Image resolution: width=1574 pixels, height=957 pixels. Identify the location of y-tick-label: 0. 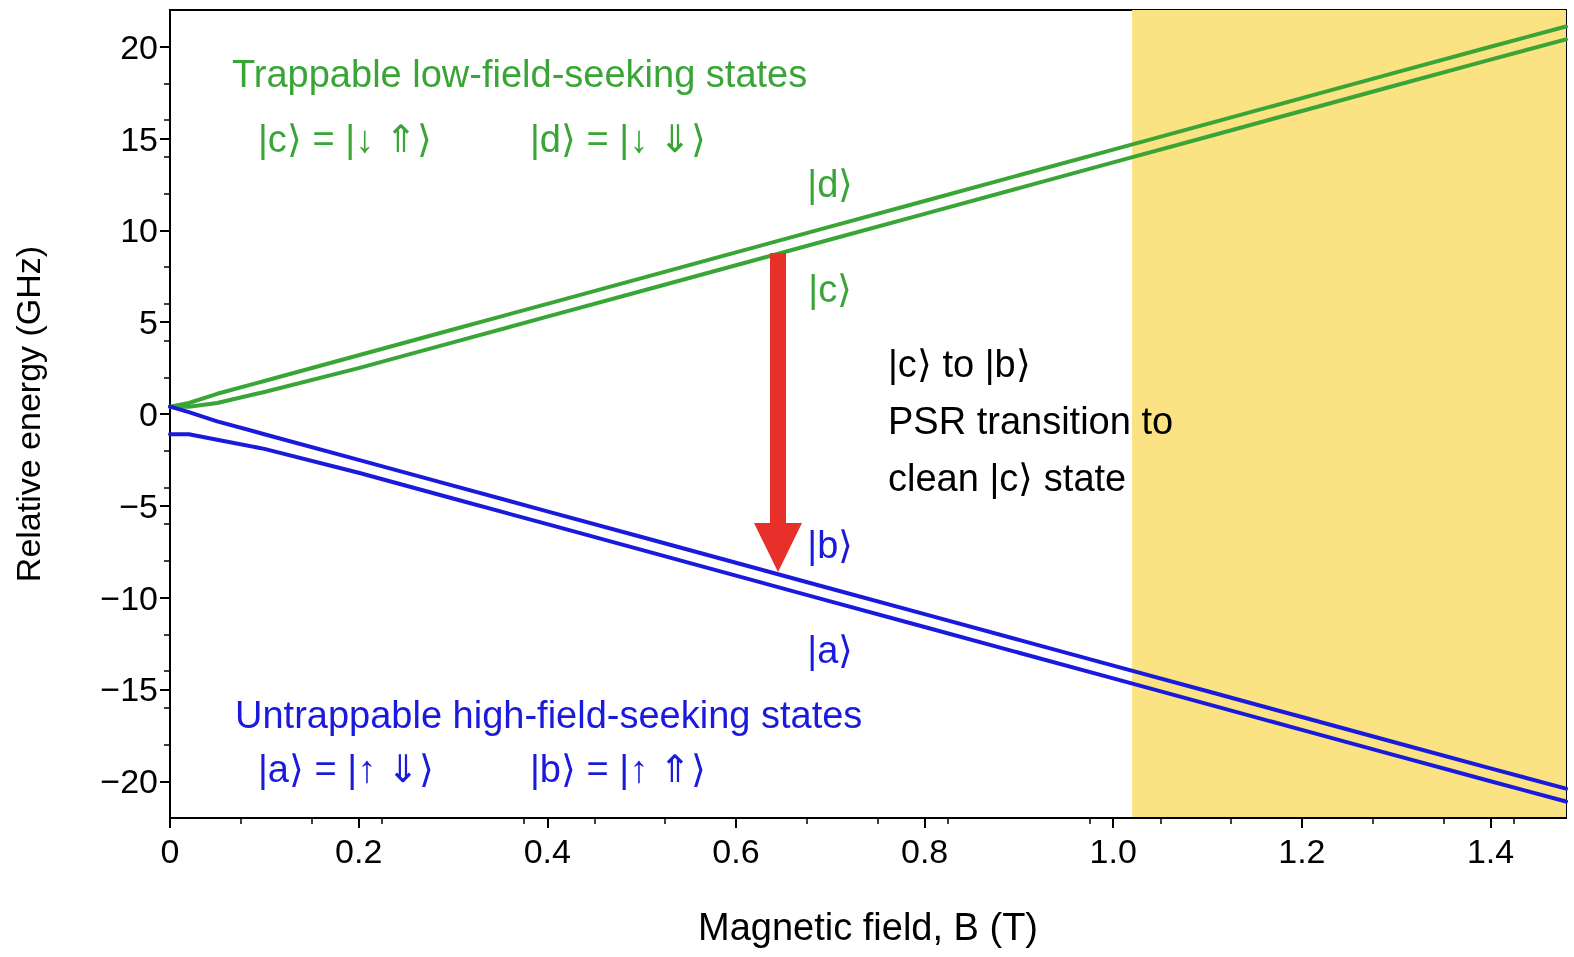
(148, 414).